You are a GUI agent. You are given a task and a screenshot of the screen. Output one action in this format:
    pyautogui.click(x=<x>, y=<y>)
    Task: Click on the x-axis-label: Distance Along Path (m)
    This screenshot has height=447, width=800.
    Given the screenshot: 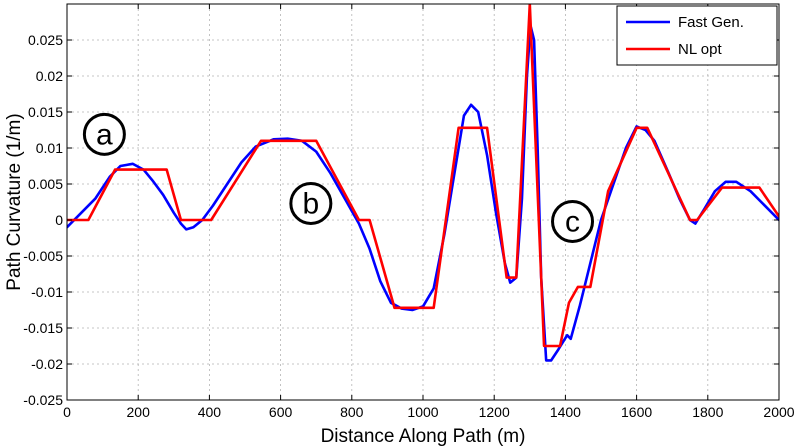 What is the action you would take?
    pyautogui.click(x=423, y=436)
    